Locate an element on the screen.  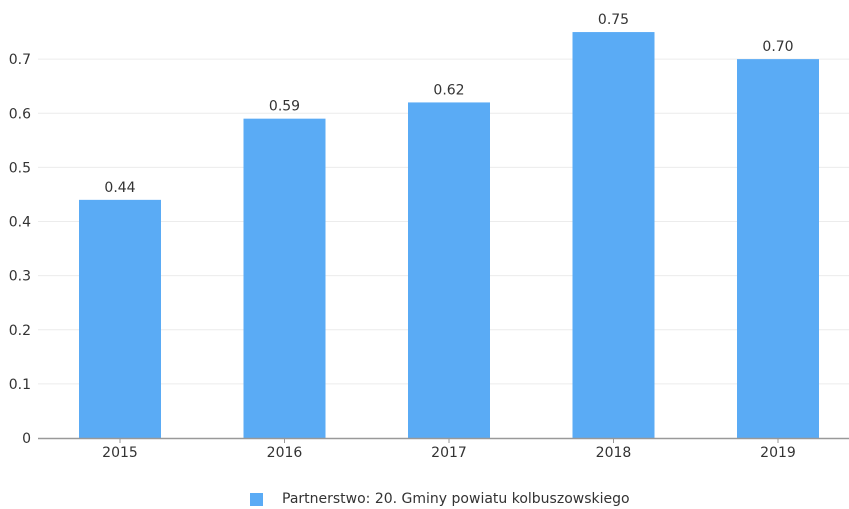
x-tick-label-2017: 2017 is located at coordinates (449, 453).